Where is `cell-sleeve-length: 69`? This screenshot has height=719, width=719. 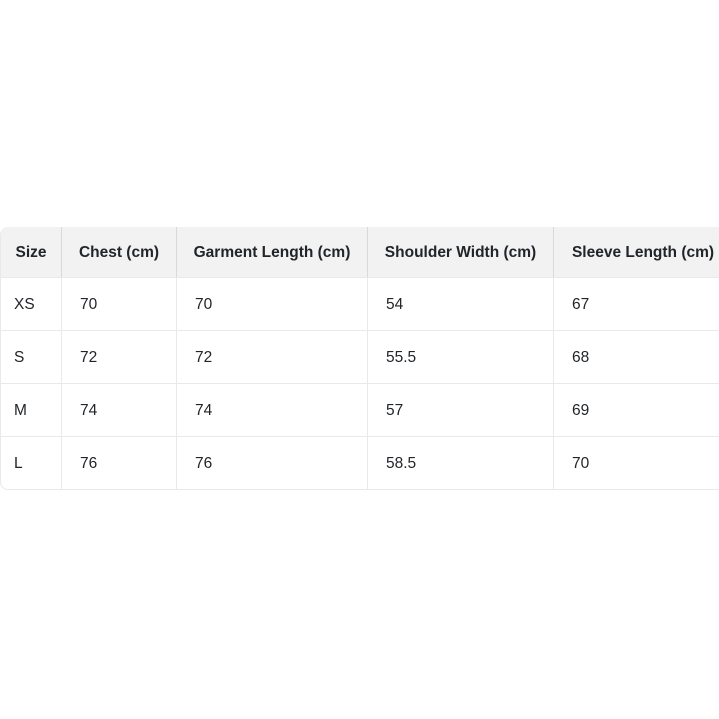 cell-sleeve-length: 69 is located at coordinates (636, 409).